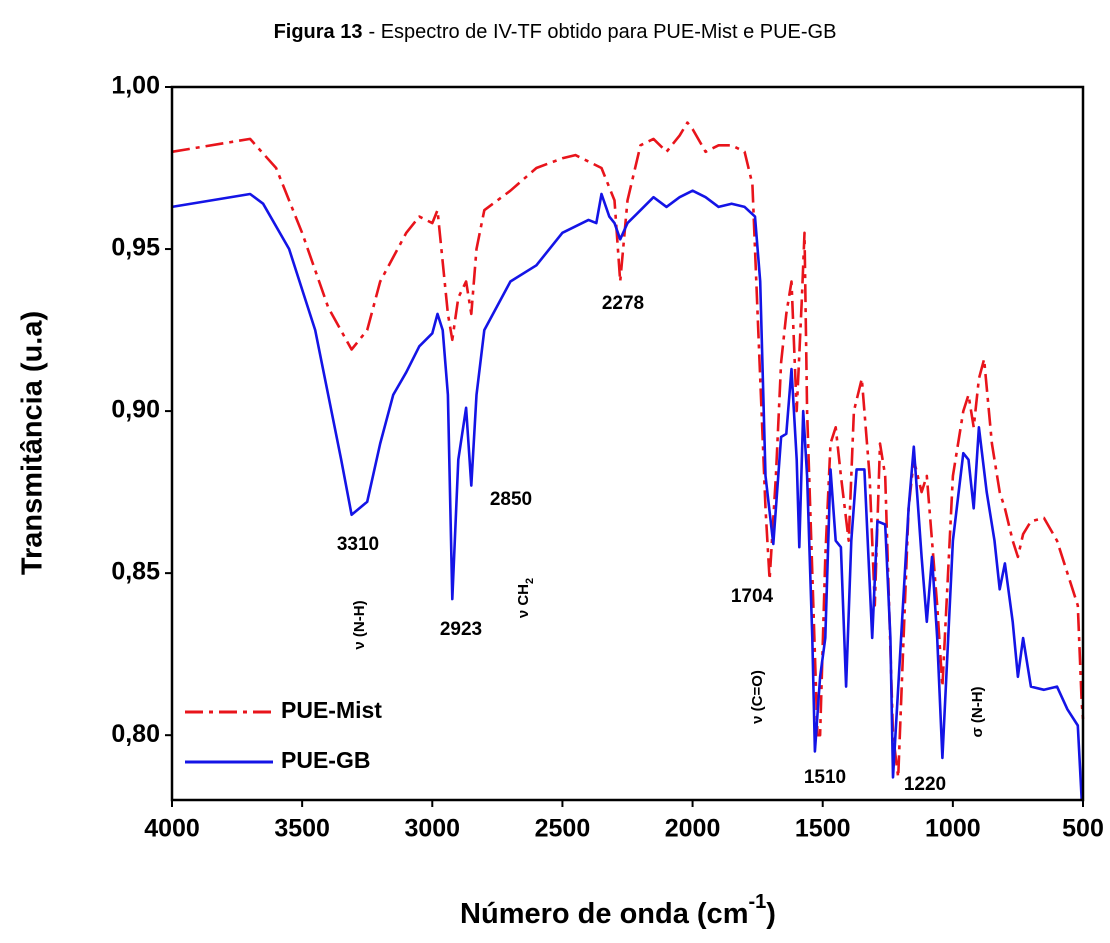 This screenshot has height=943, width=1110. I want to click on y-tick-label: 0,95, so click(135, 248).